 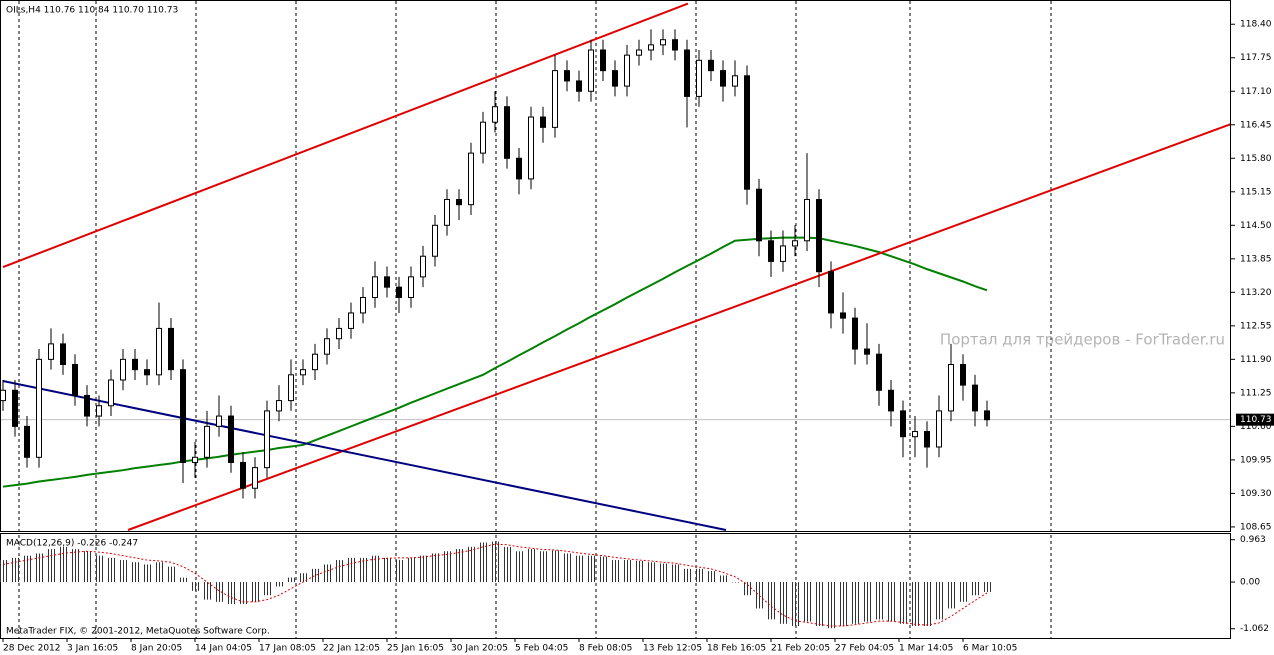 I want to click on y-tick-label: 114.50, so click(x=1256, y=226).